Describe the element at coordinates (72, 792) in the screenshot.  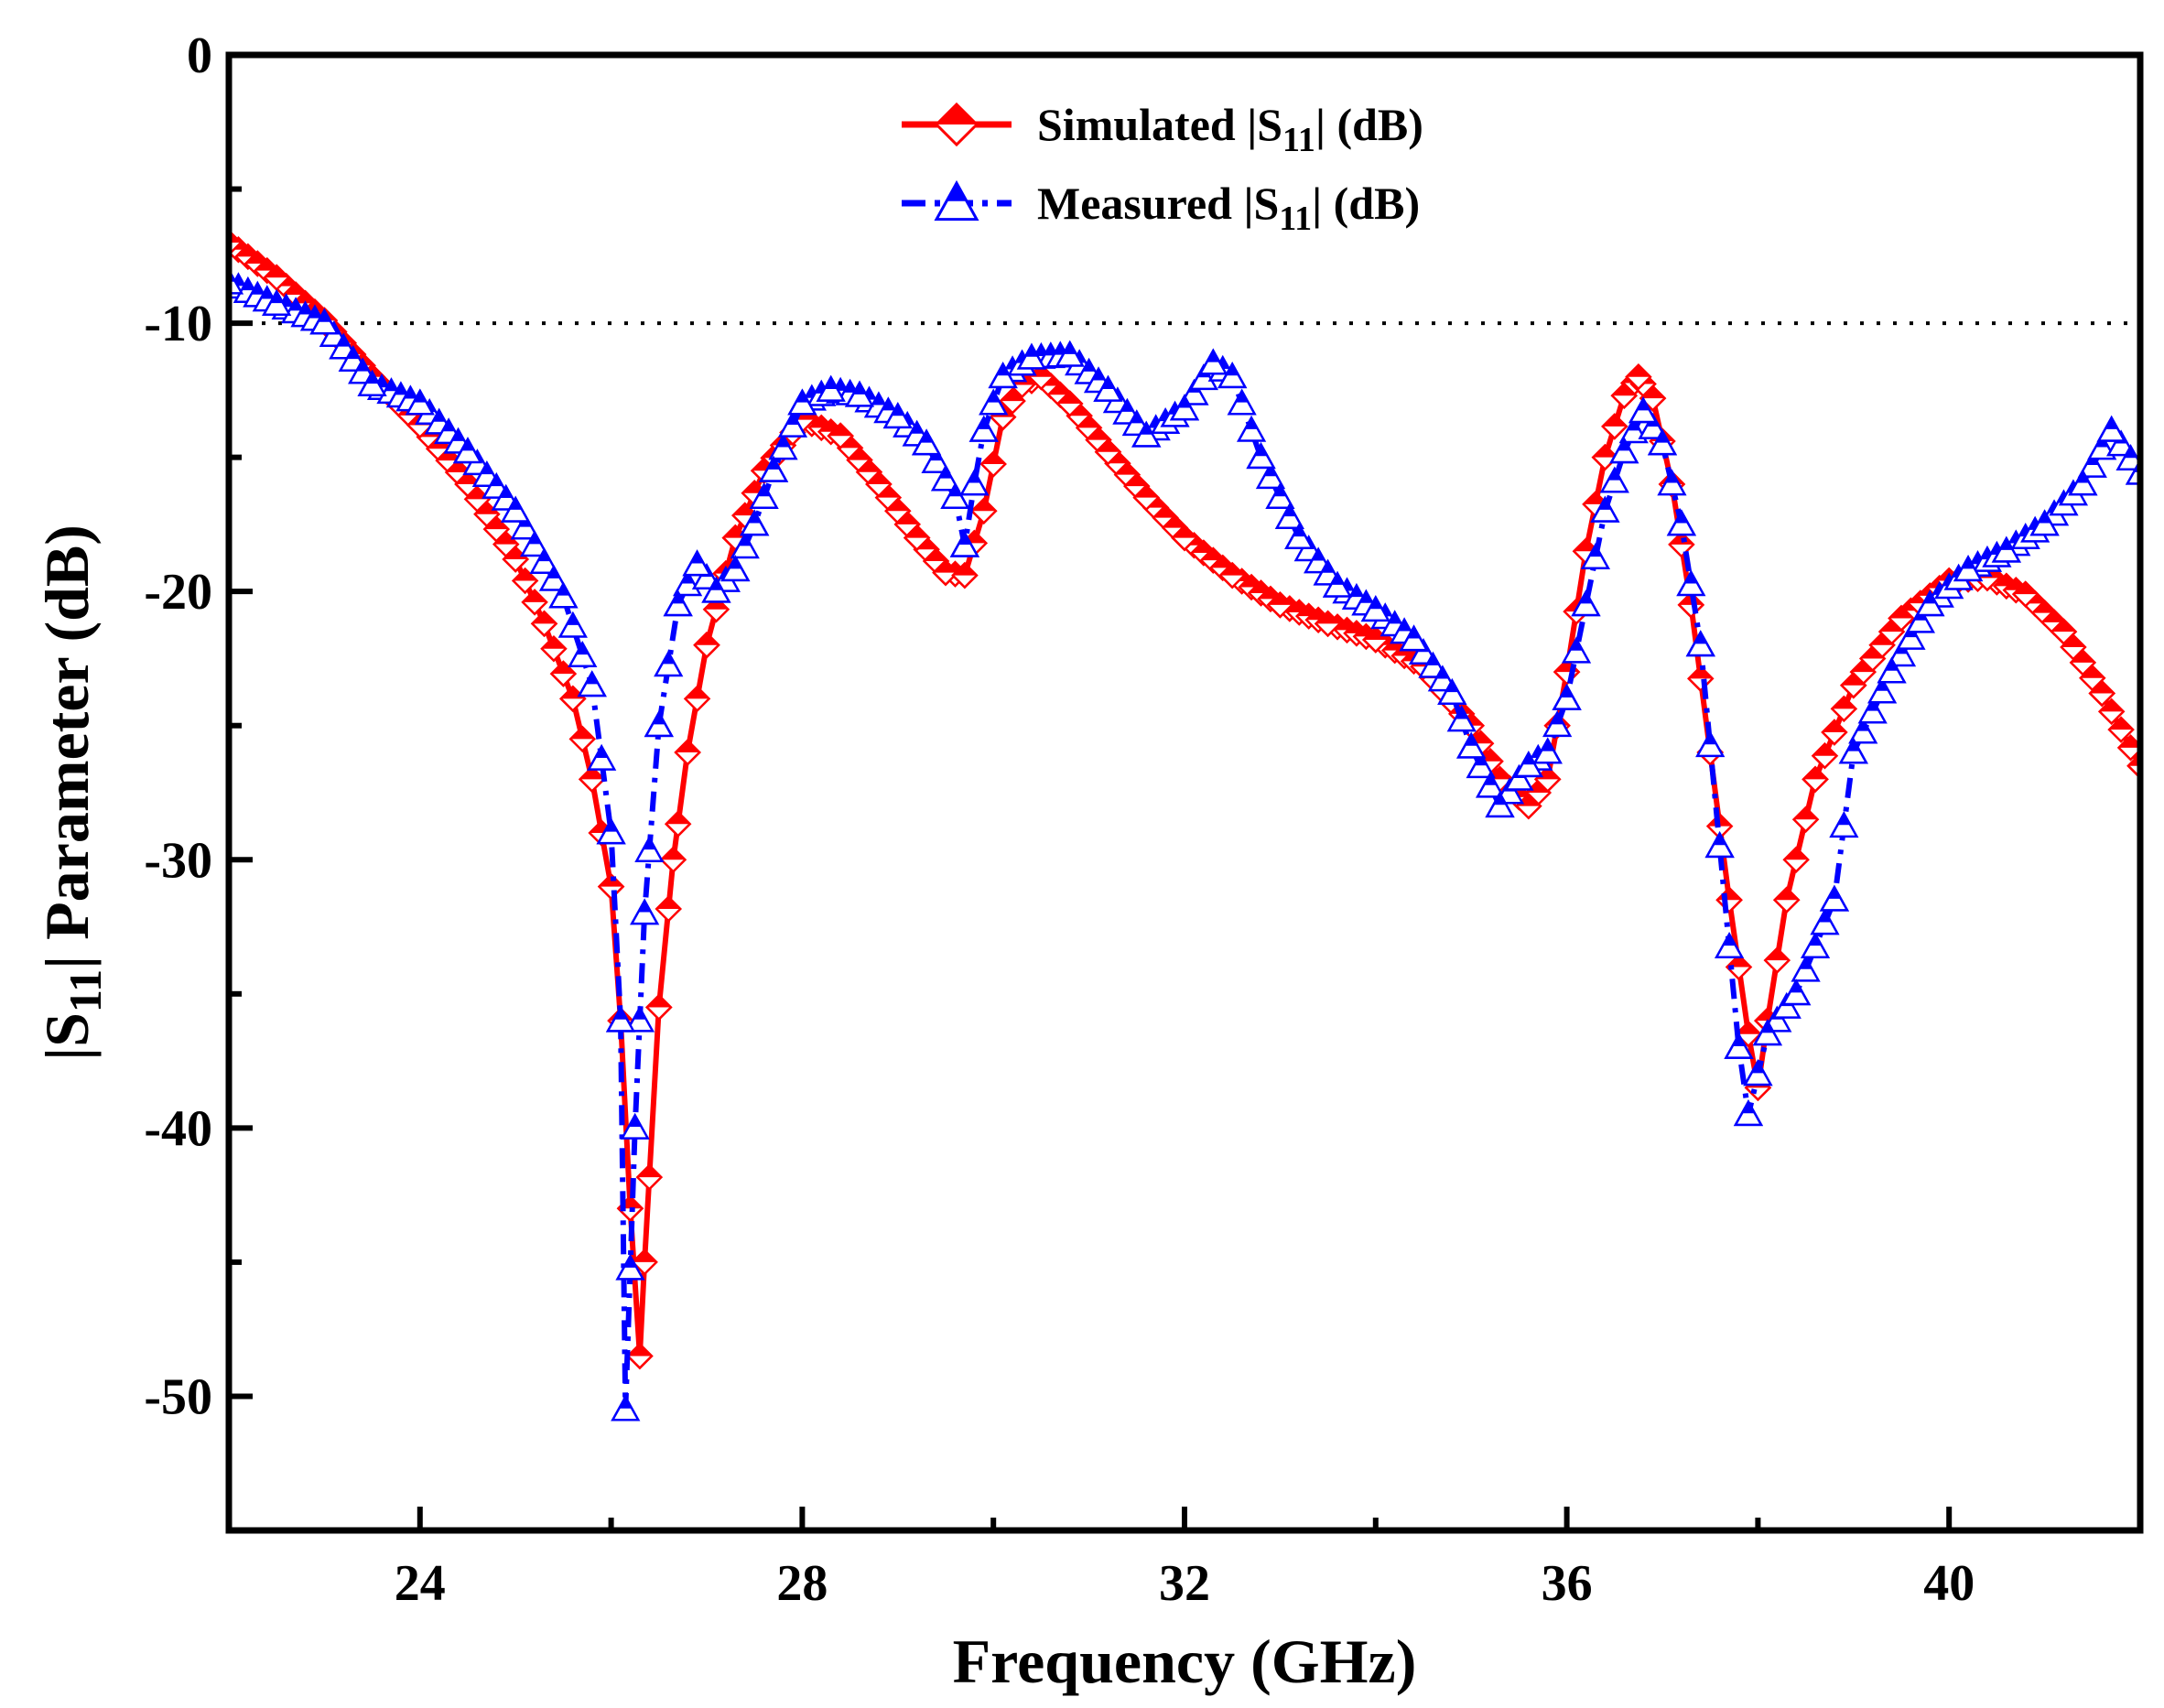
I see `y-axis-title: |S11| Parameter (dB)` at that location.